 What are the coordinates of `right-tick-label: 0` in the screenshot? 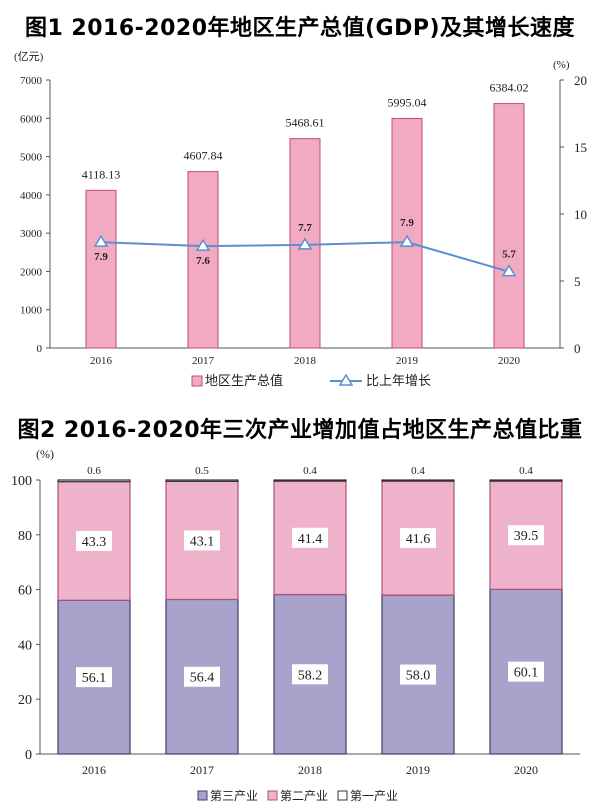 It's located at (577, 348).